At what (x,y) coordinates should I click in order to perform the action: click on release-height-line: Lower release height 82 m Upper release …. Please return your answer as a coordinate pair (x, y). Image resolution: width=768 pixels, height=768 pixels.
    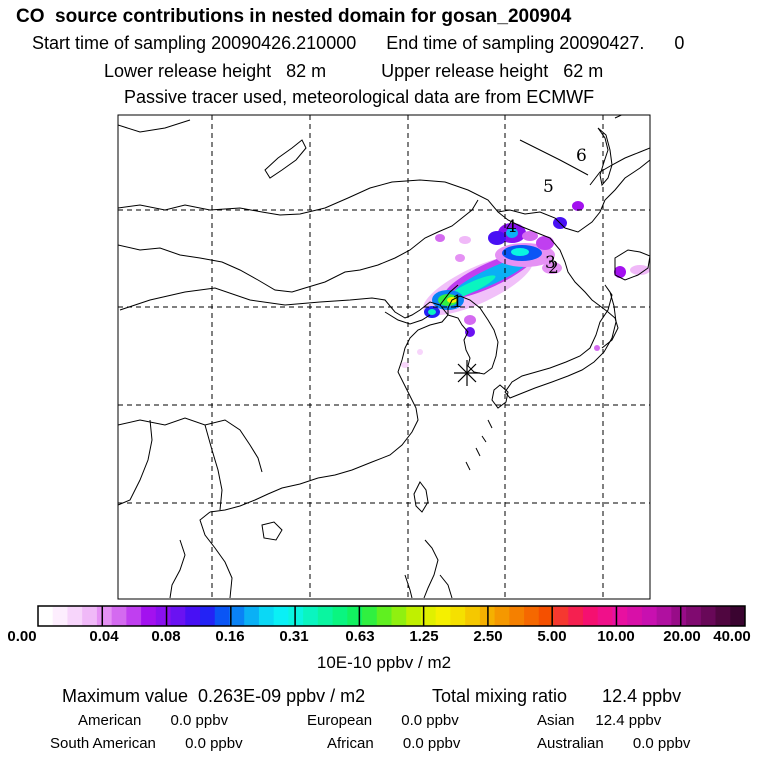
    Looking at the image, I should click on (354, 71).